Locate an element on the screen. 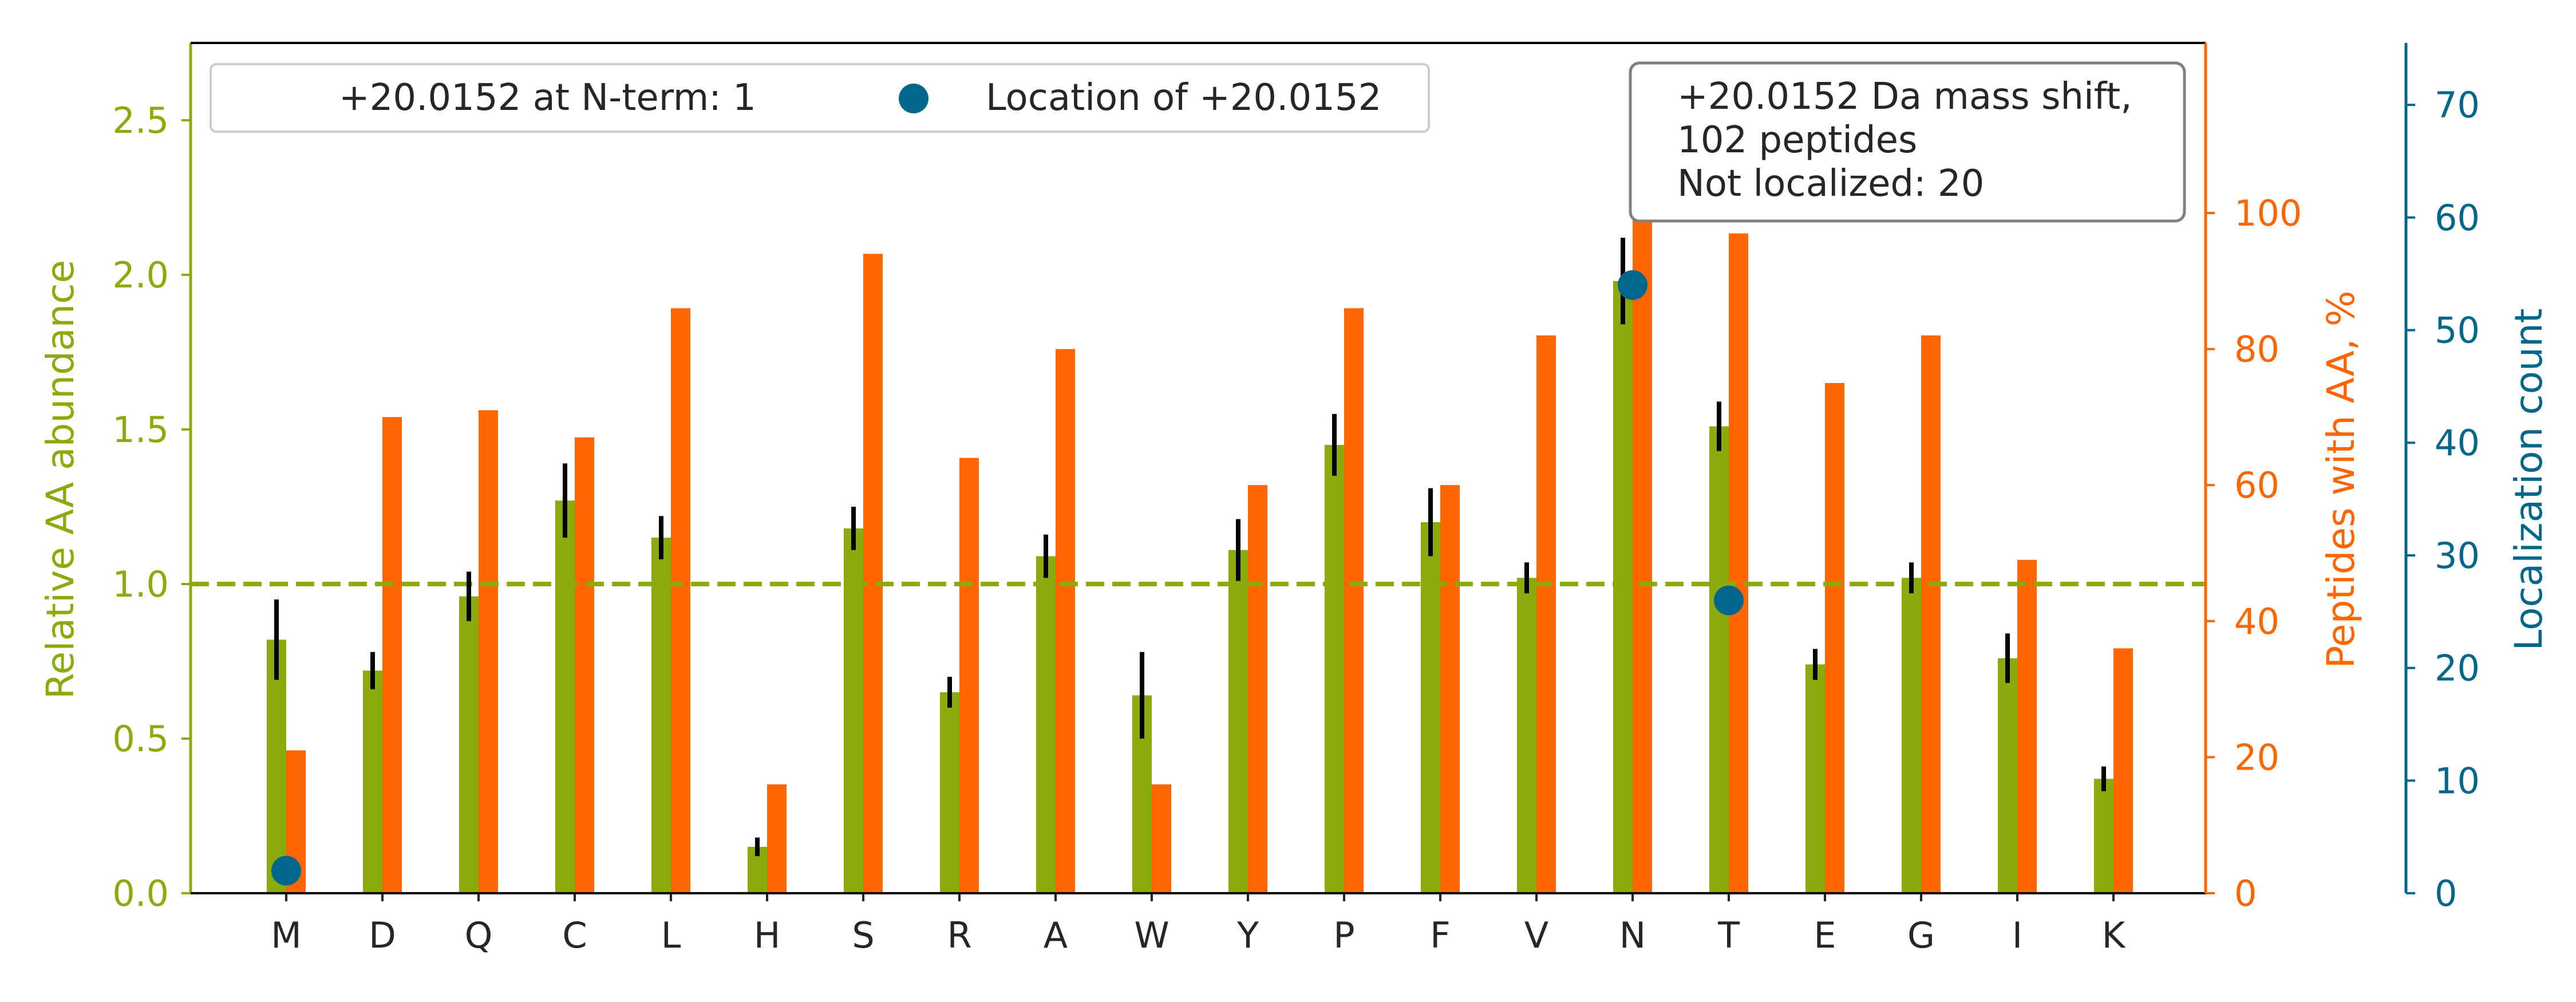  x-tick-label-K: K is located at coordinates (2114, 935).